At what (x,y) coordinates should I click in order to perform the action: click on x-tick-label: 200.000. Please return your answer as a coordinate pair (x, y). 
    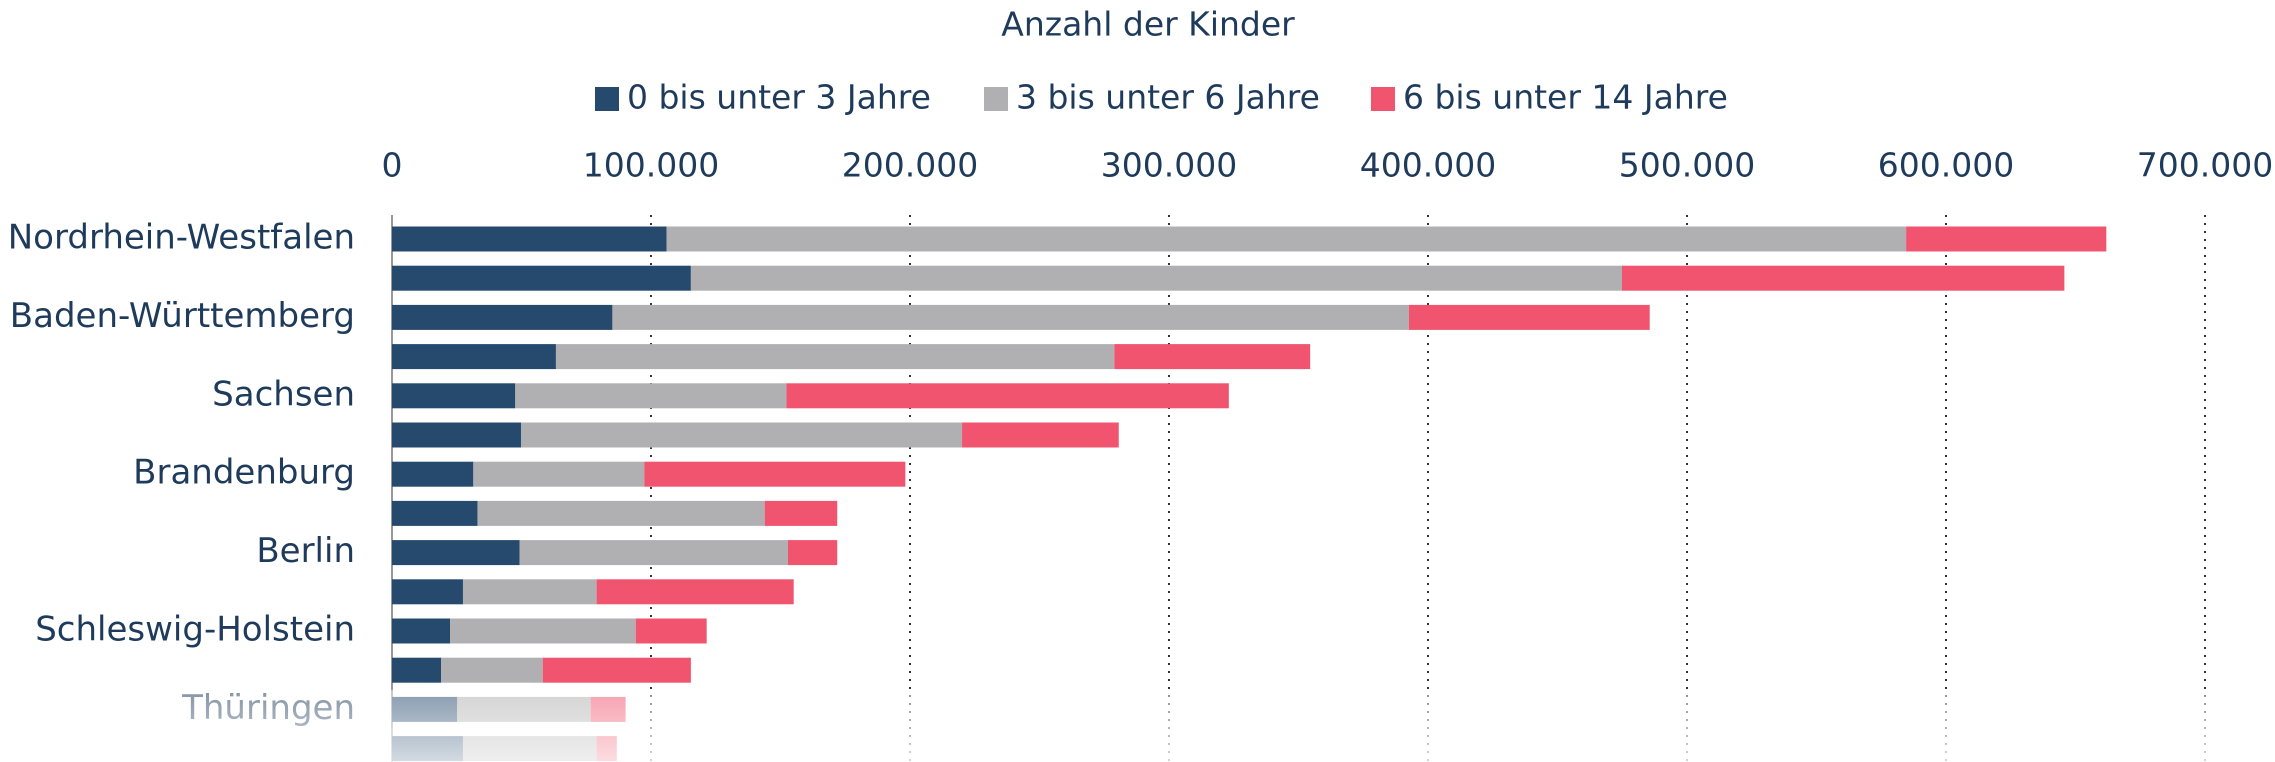
    Looking at the image, I should click on (910, 165).